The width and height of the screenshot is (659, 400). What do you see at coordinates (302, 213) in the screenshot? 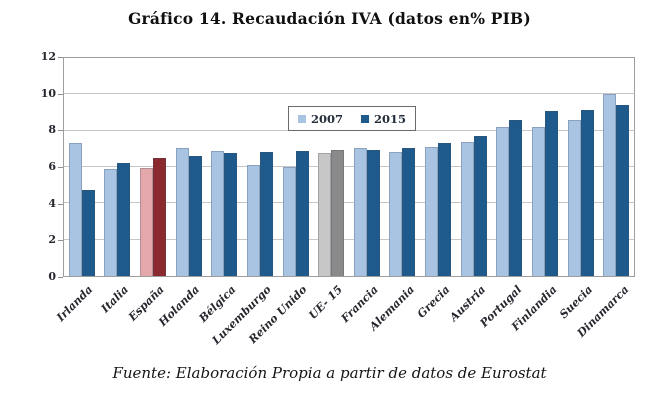
I see `bar-2015-reino-unido` at bounding box center [302, 213].